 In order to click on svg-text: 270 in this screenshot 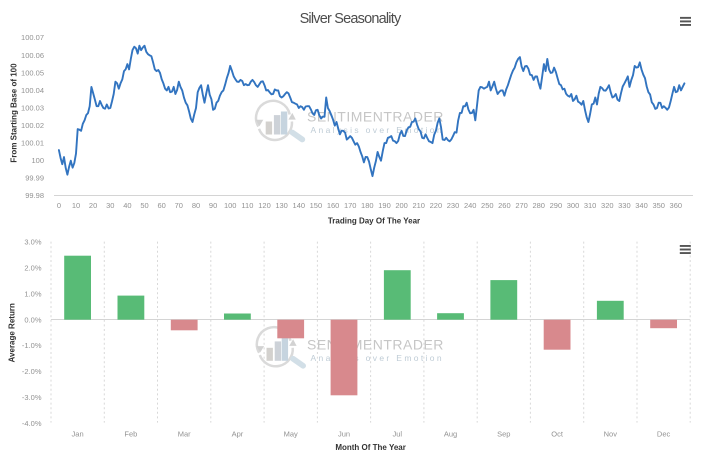, I will do `click(521, 205)`.